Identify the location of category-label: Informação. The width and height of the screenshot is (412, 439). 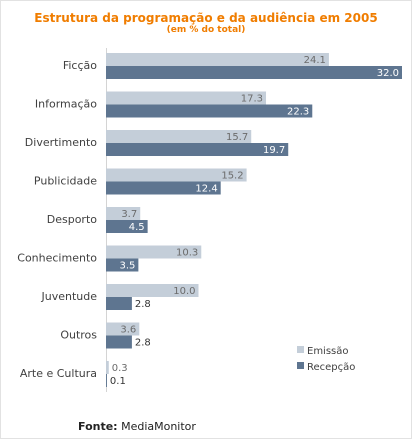
(66, 104).